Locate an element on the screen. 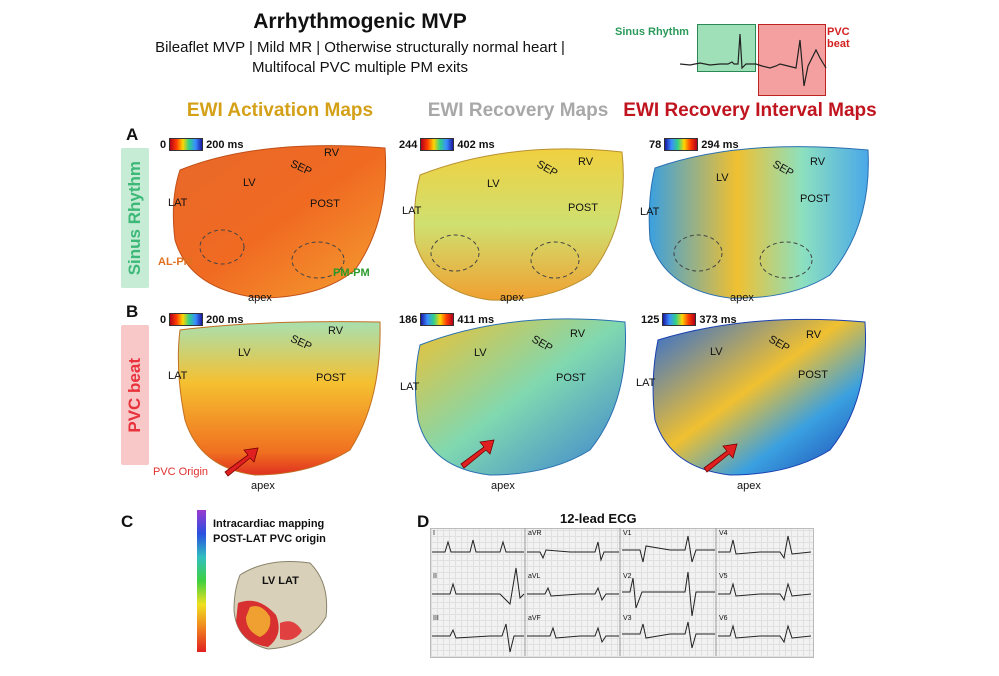  lead-label: V6 is located at coordinates (723, 618).